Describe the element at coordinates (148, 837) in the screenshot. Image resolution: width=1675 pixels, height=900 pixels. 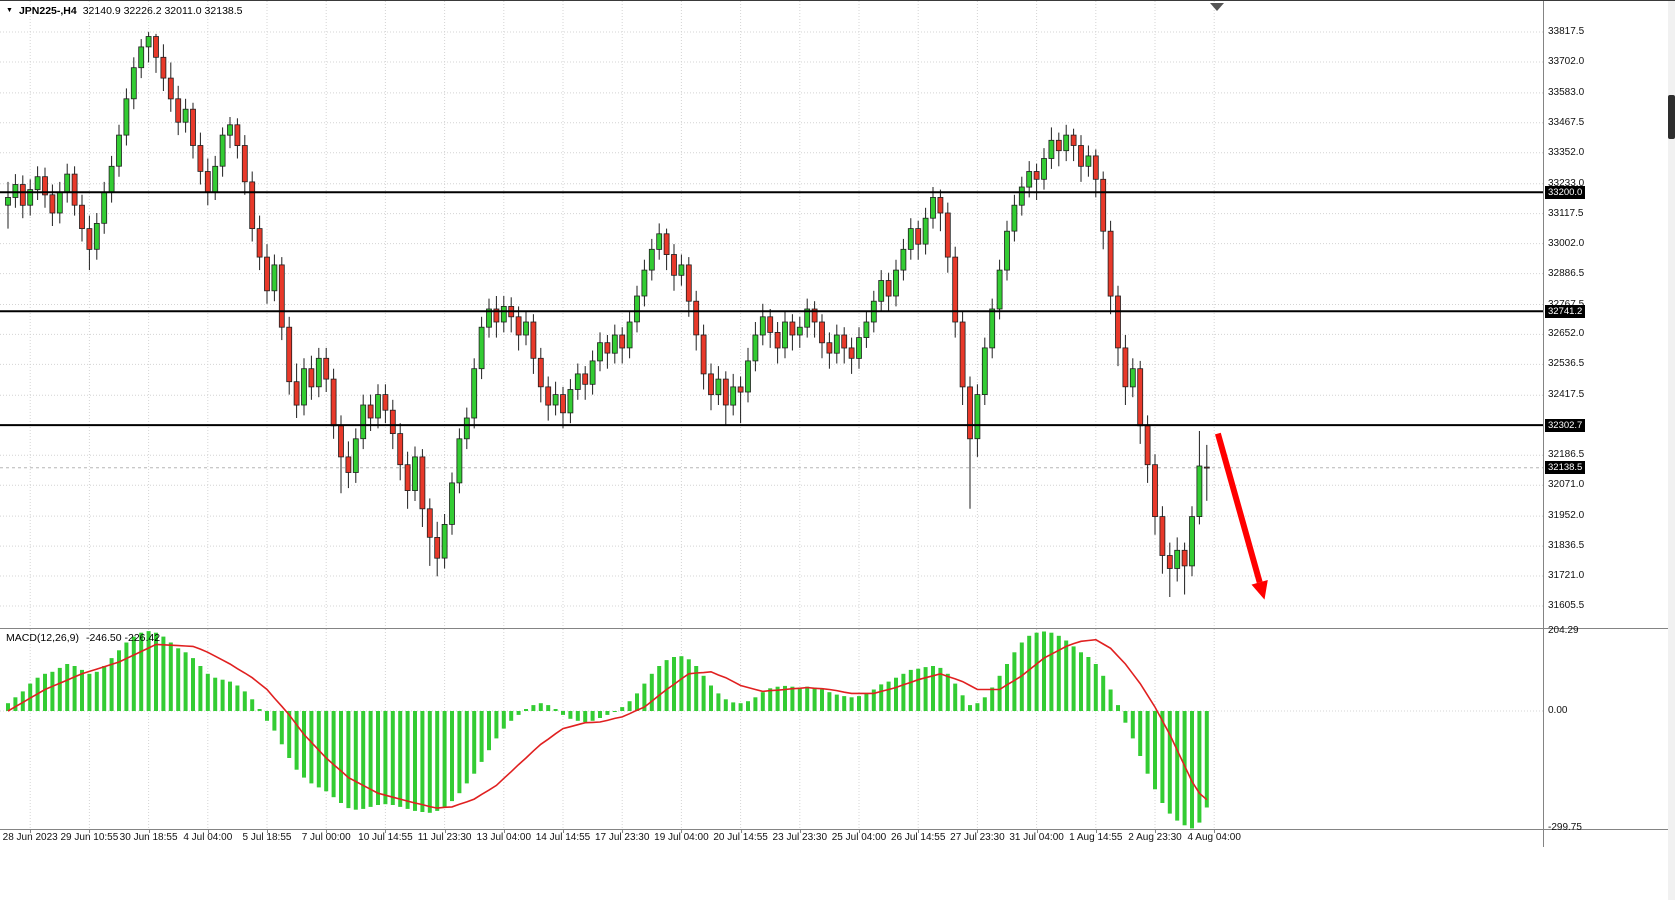
I see `time-axis-label: 30 Jun 18:55` at that location.